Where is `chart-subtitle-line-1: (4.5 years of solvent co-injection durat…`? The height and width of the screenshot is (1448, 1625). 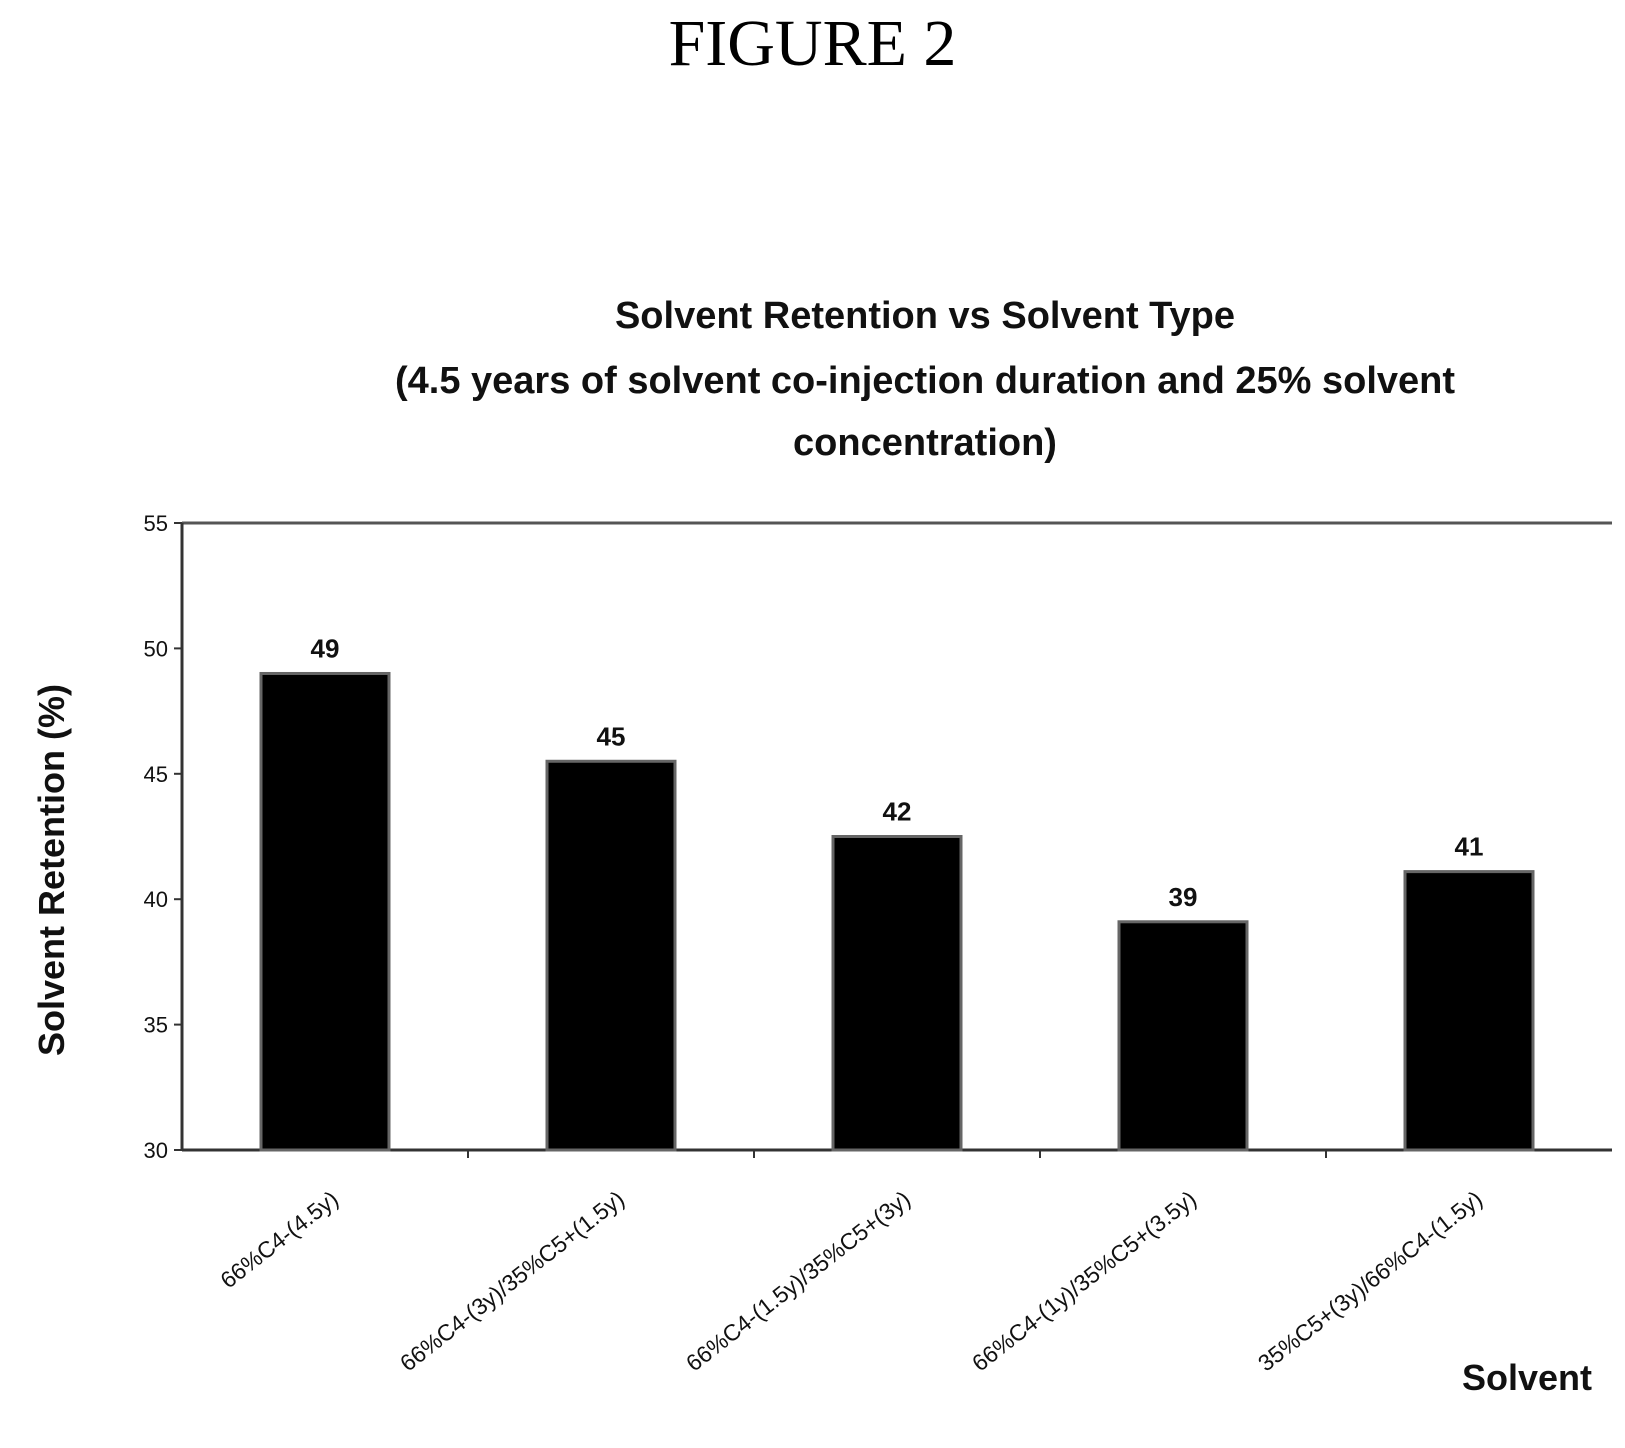 chart-subtitle-line-1: (4.5 years of solvent co-injection durat… is located at coordinates (925, 381).